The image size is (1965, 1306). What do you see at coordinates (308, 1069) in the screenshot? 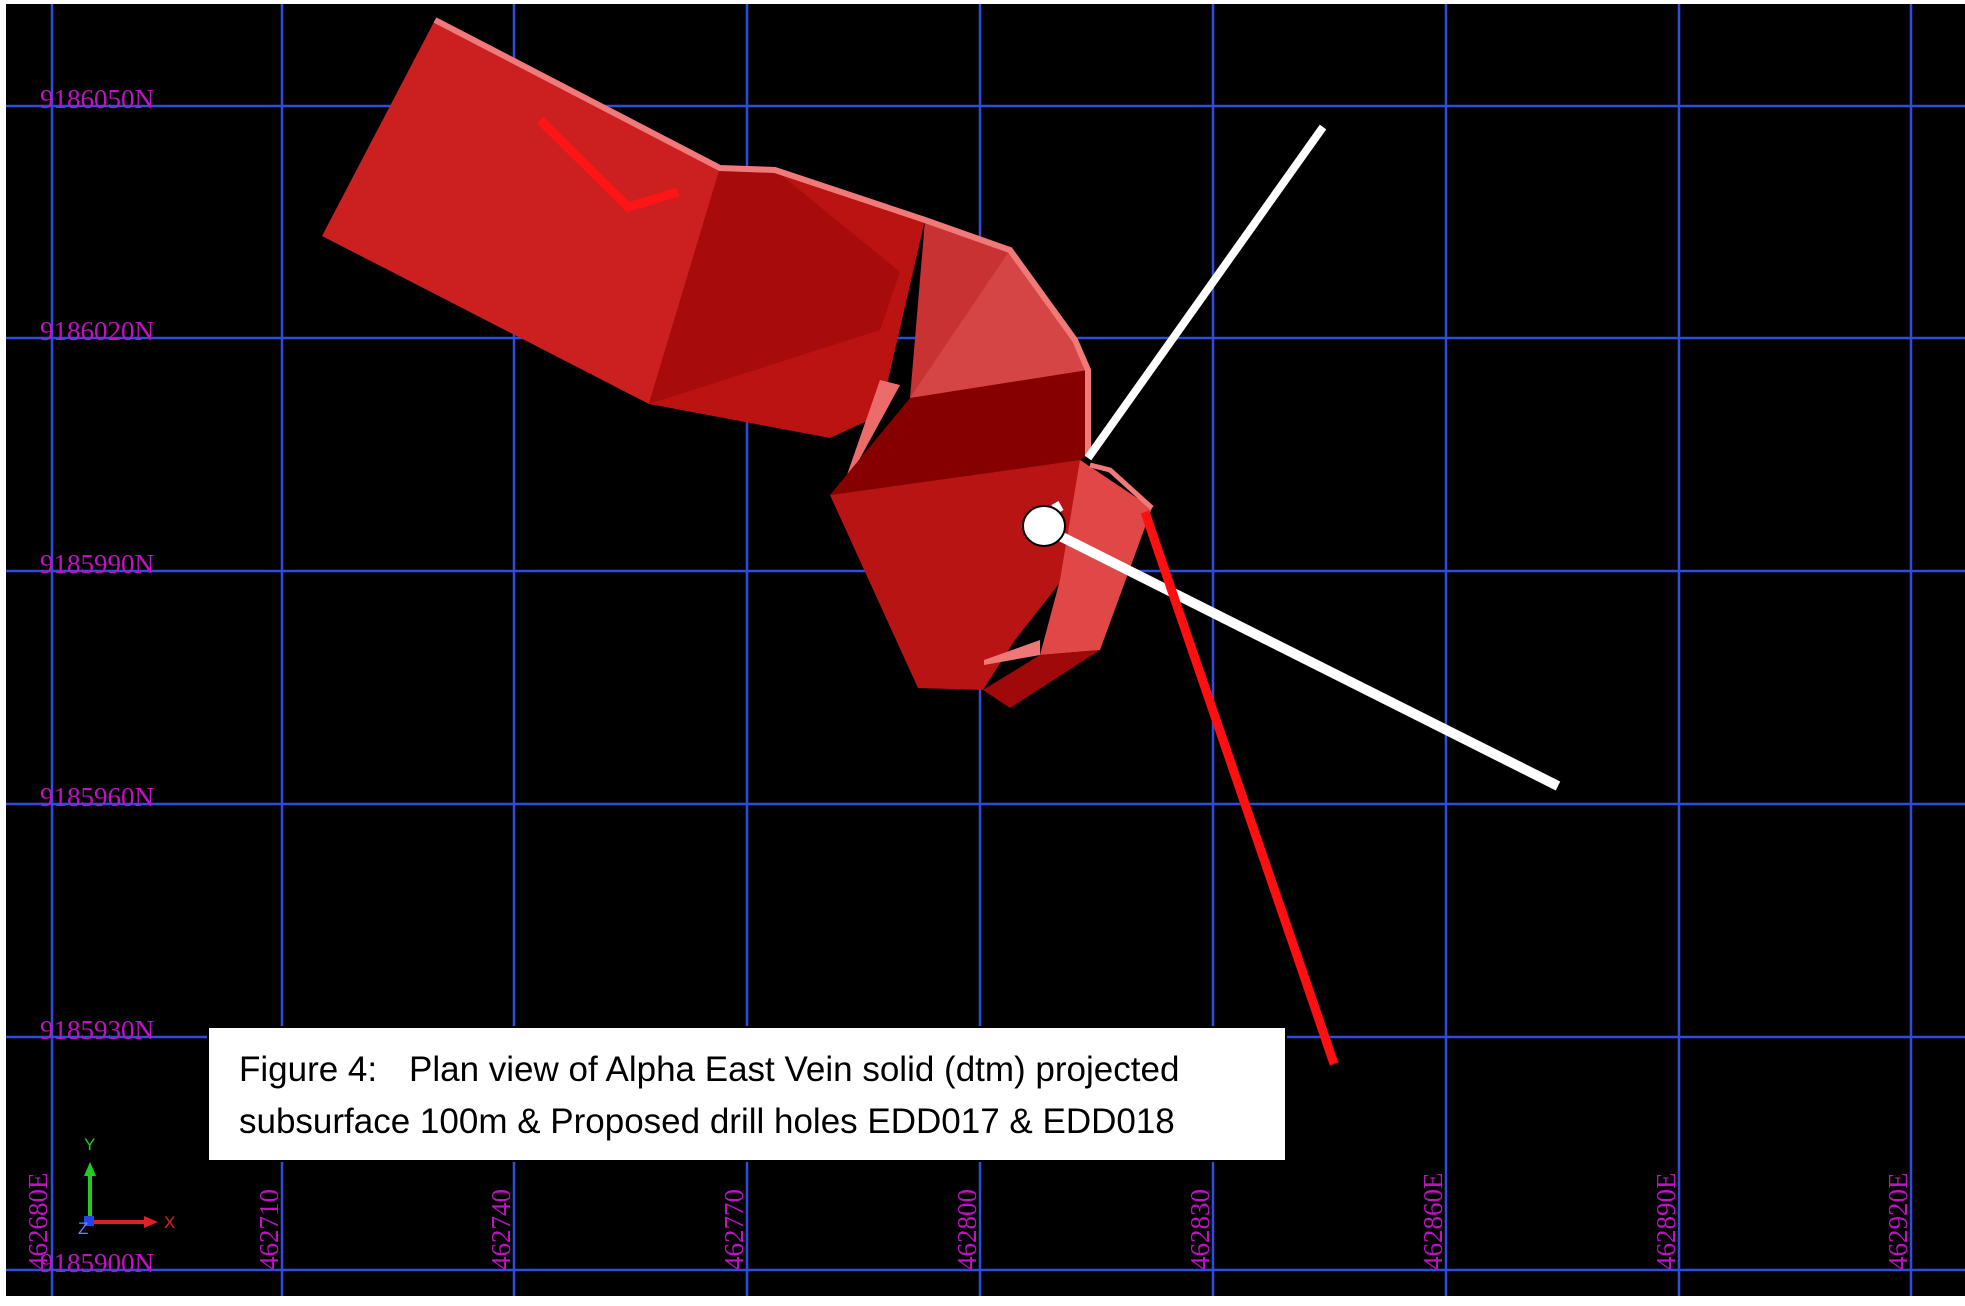
I see `figure-label: Figure 4:` at bounding box center [308, 1069].